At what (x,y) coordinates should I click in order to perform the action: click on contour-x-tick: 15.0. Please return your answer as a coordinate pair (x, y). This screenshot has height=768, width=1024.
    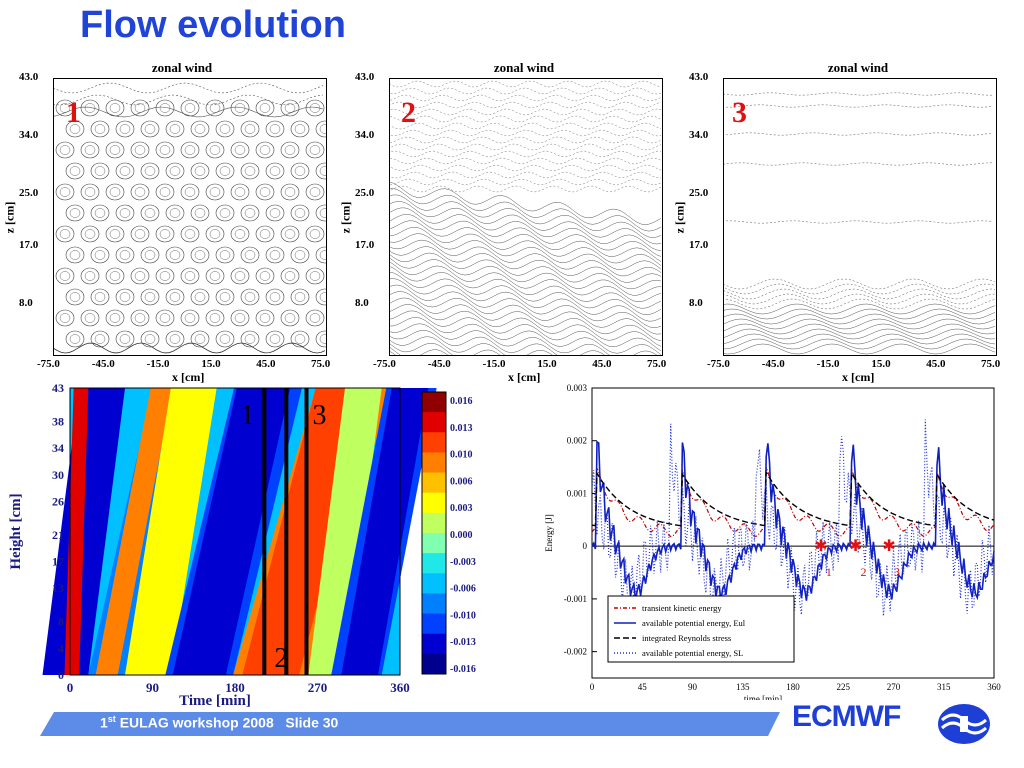
    Looking at the image, I should click on (881, 364).